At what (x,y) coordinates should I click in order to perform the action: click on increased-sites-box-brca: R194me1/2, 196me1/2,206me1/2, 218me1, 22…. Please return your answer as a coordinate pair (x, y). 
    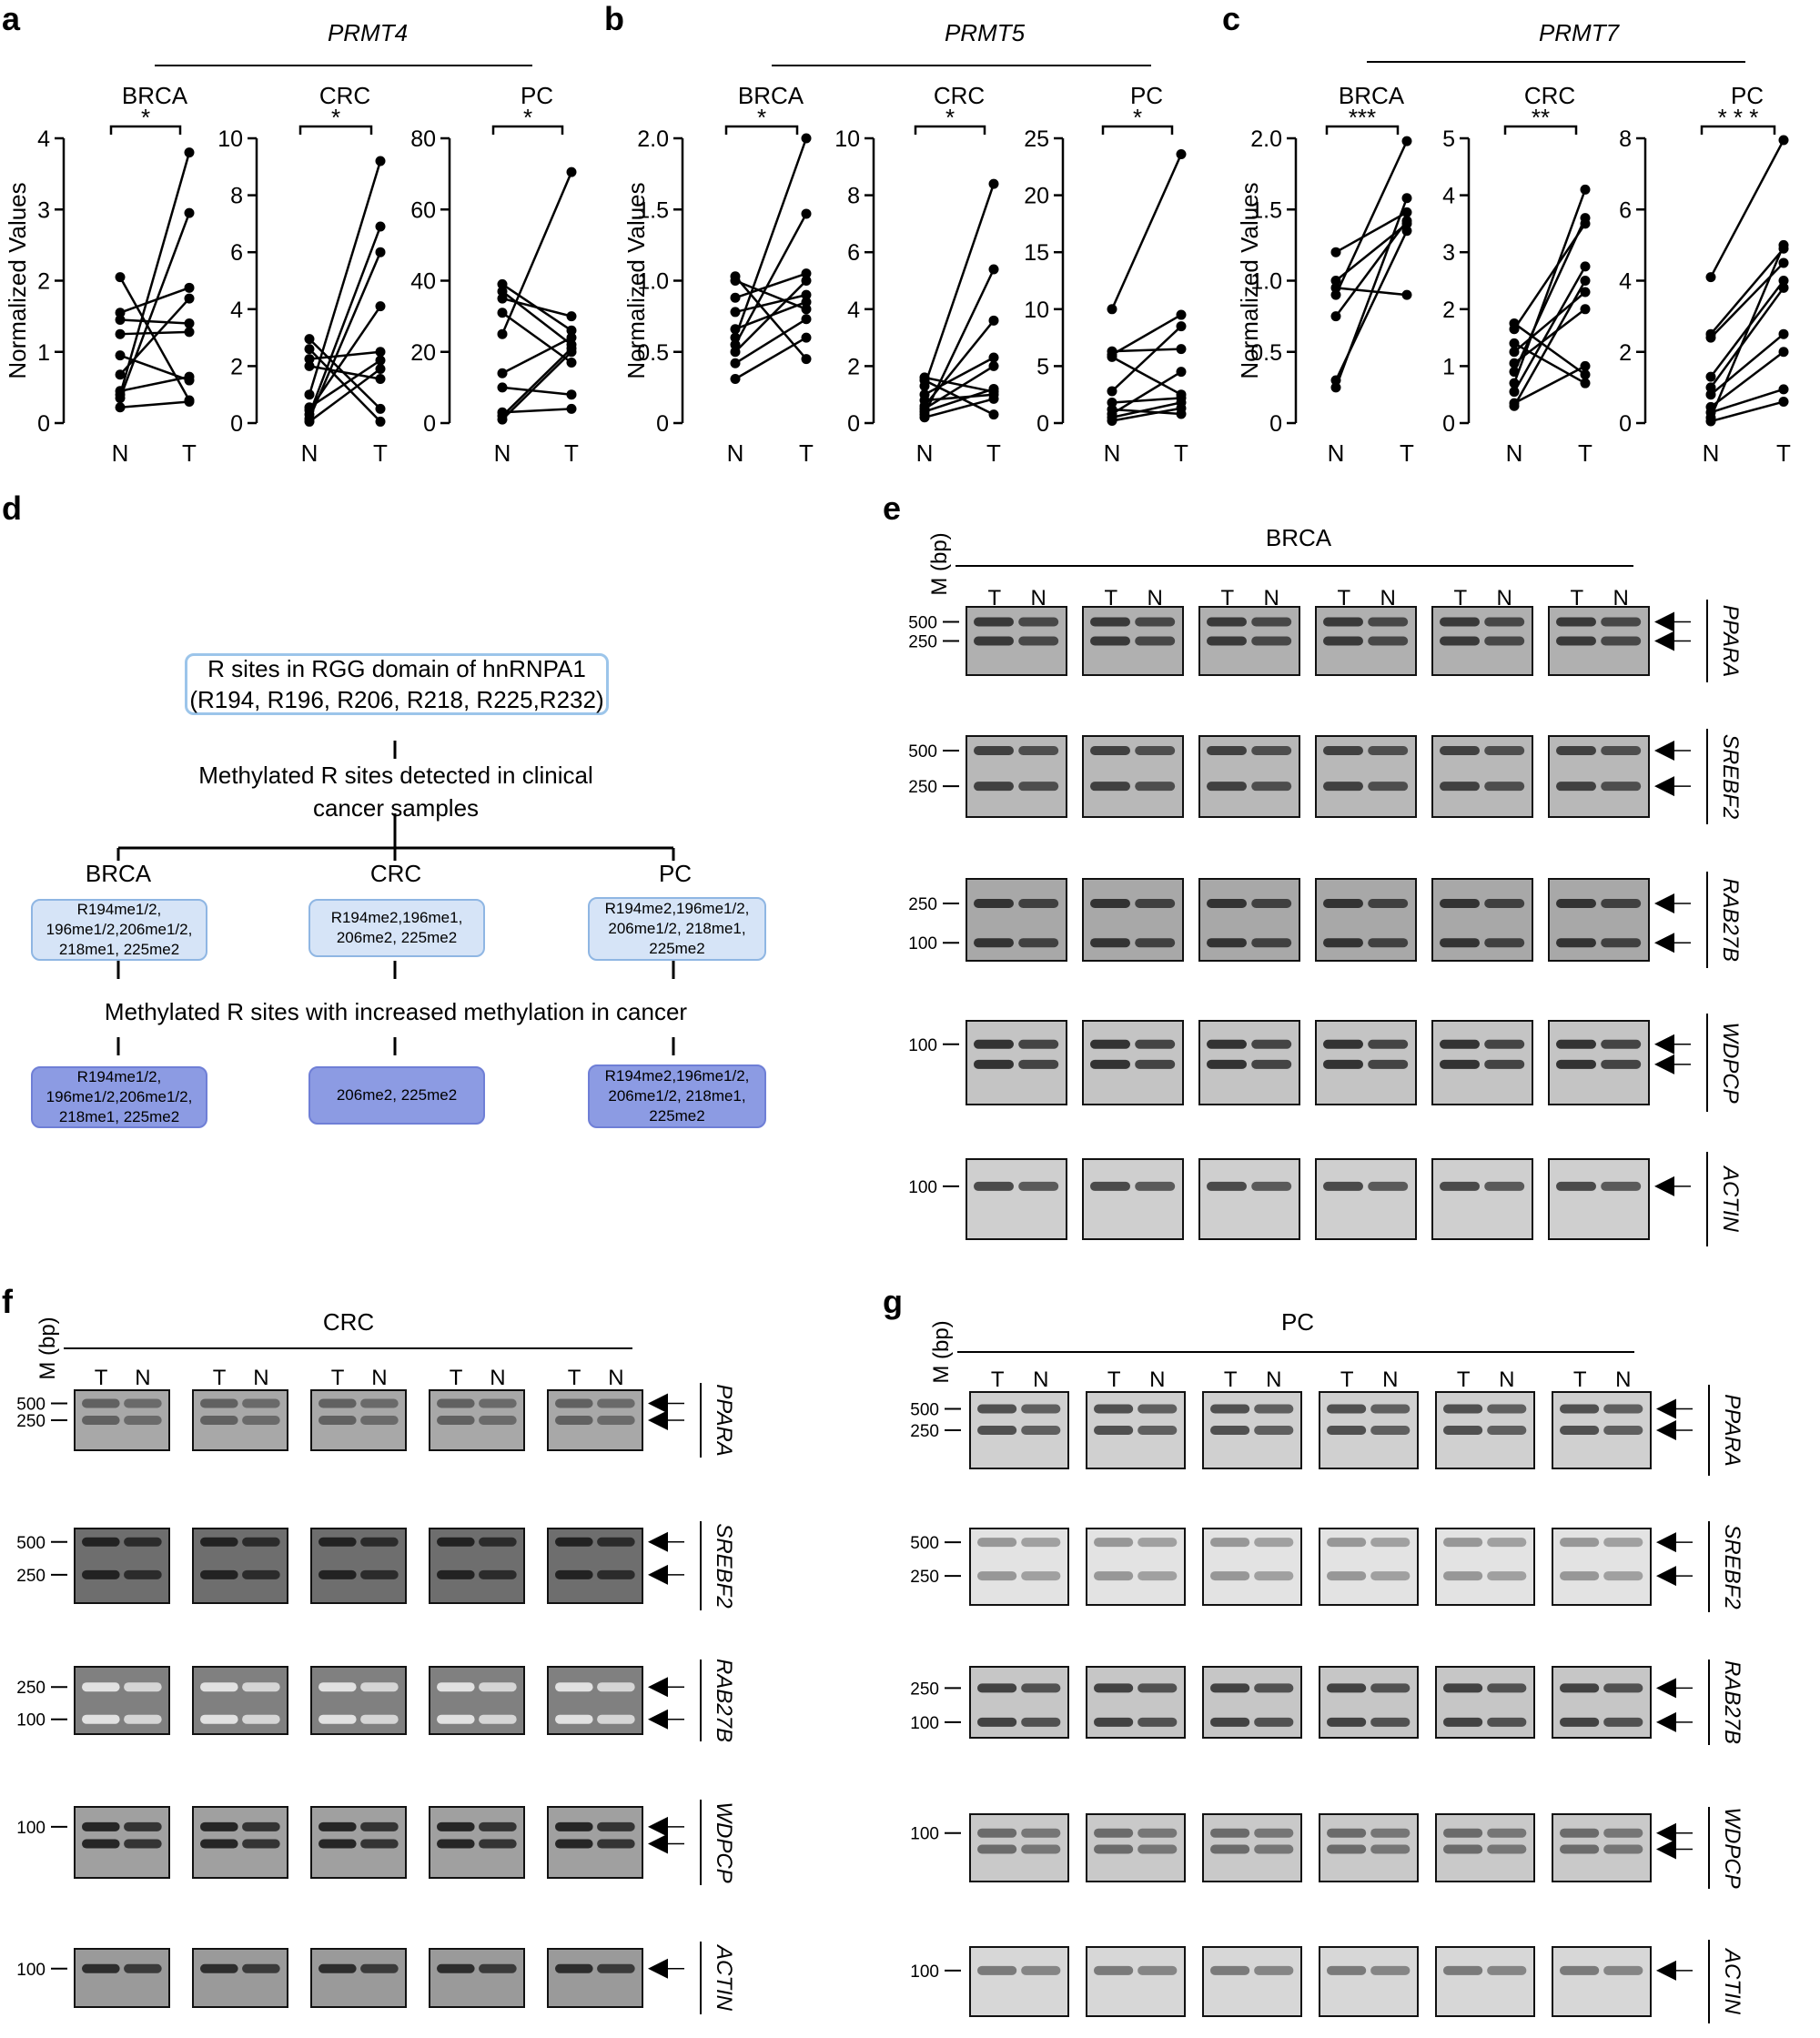
    Looking at the image, I should click on (119, 1097).